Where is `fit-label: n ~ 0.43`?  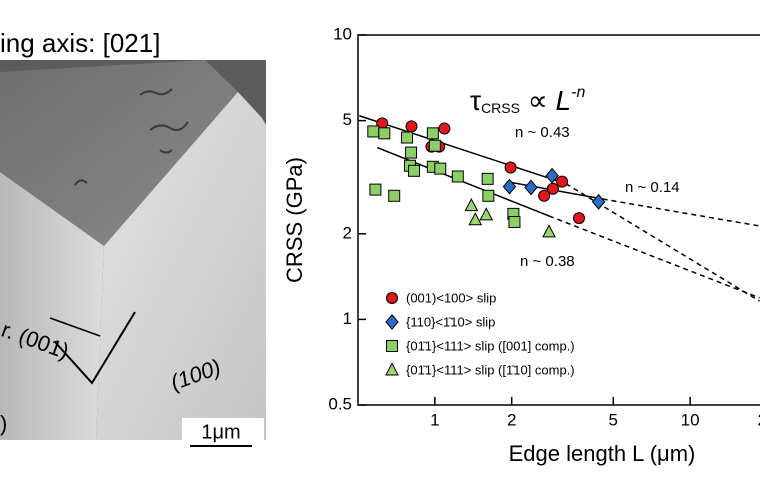
fit-label: n ~ 0.43 is located at coordinates (542, 132).